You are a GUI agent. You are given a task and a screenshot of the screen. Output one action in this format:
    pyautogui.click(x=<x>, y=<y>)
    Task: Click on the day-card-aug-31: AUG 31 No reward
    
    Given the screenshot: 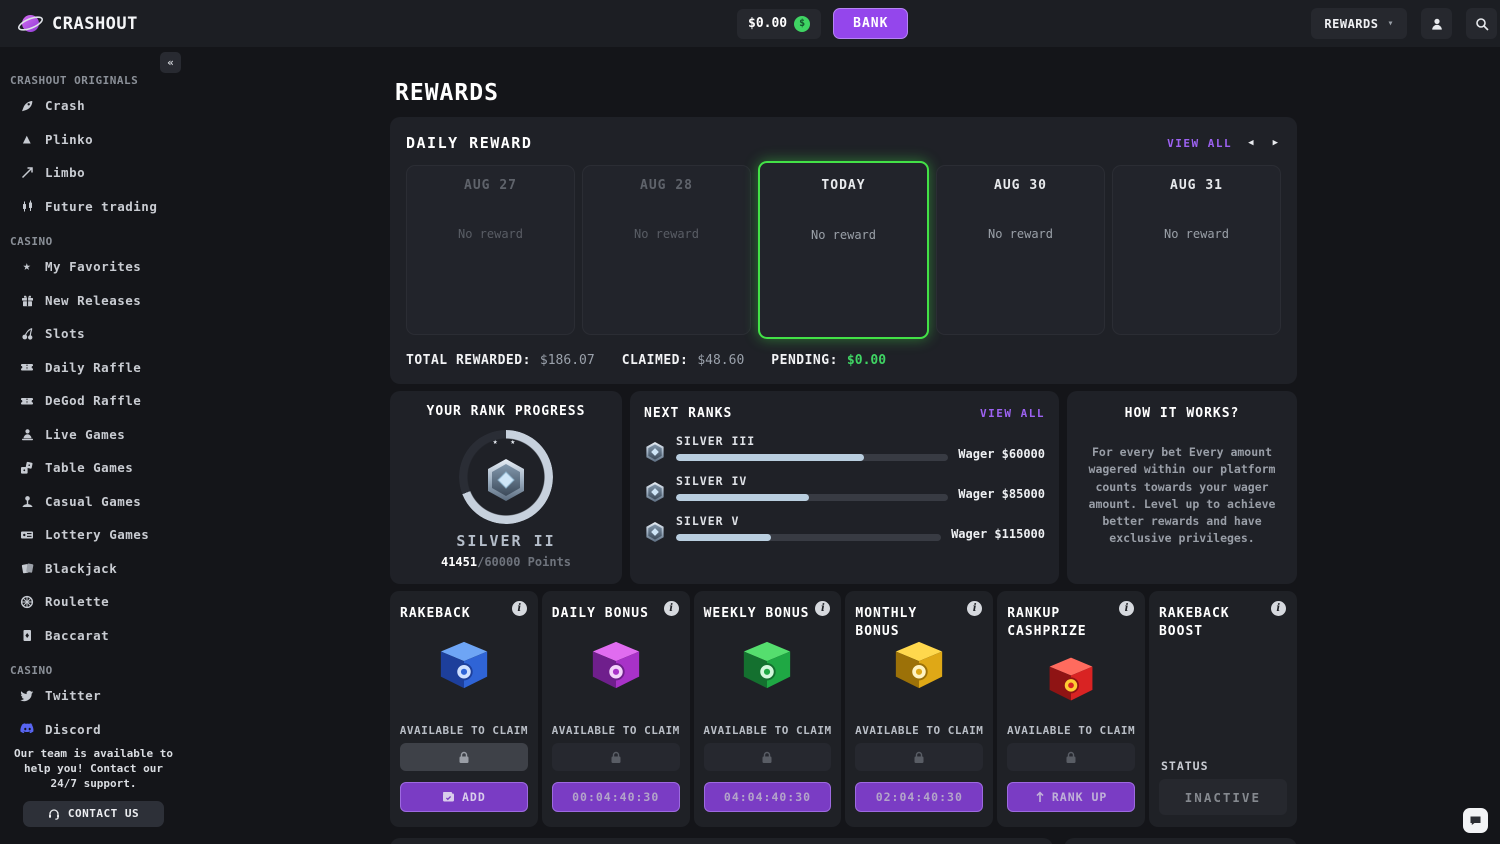 What is the action you would take?
    pyautogui.click(x=1196, y=250)
    